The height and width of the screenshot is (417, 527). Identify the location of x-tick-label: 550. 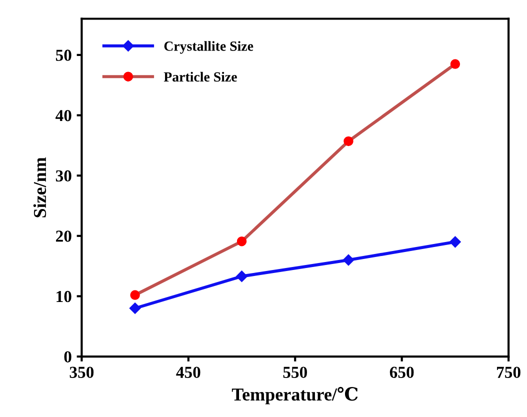
(295, 372).